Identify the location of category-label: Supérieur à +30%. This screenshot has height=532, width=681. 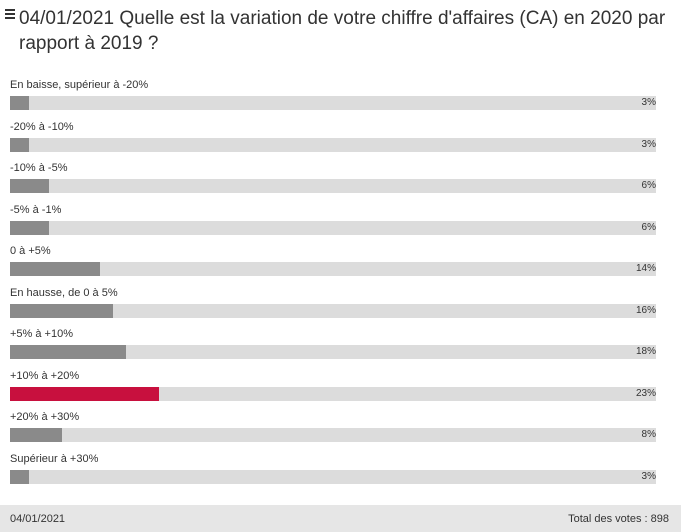
(54, 458).